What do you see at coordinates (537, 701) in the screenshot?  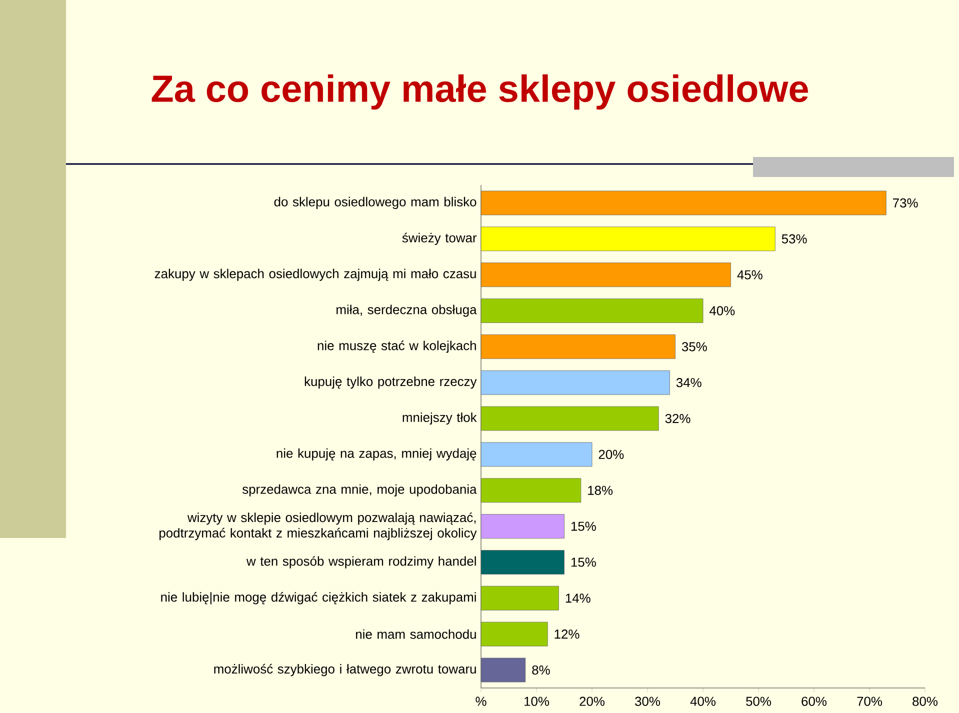 I see `x-tick-label: 10%` at bounding box center [537, 701].